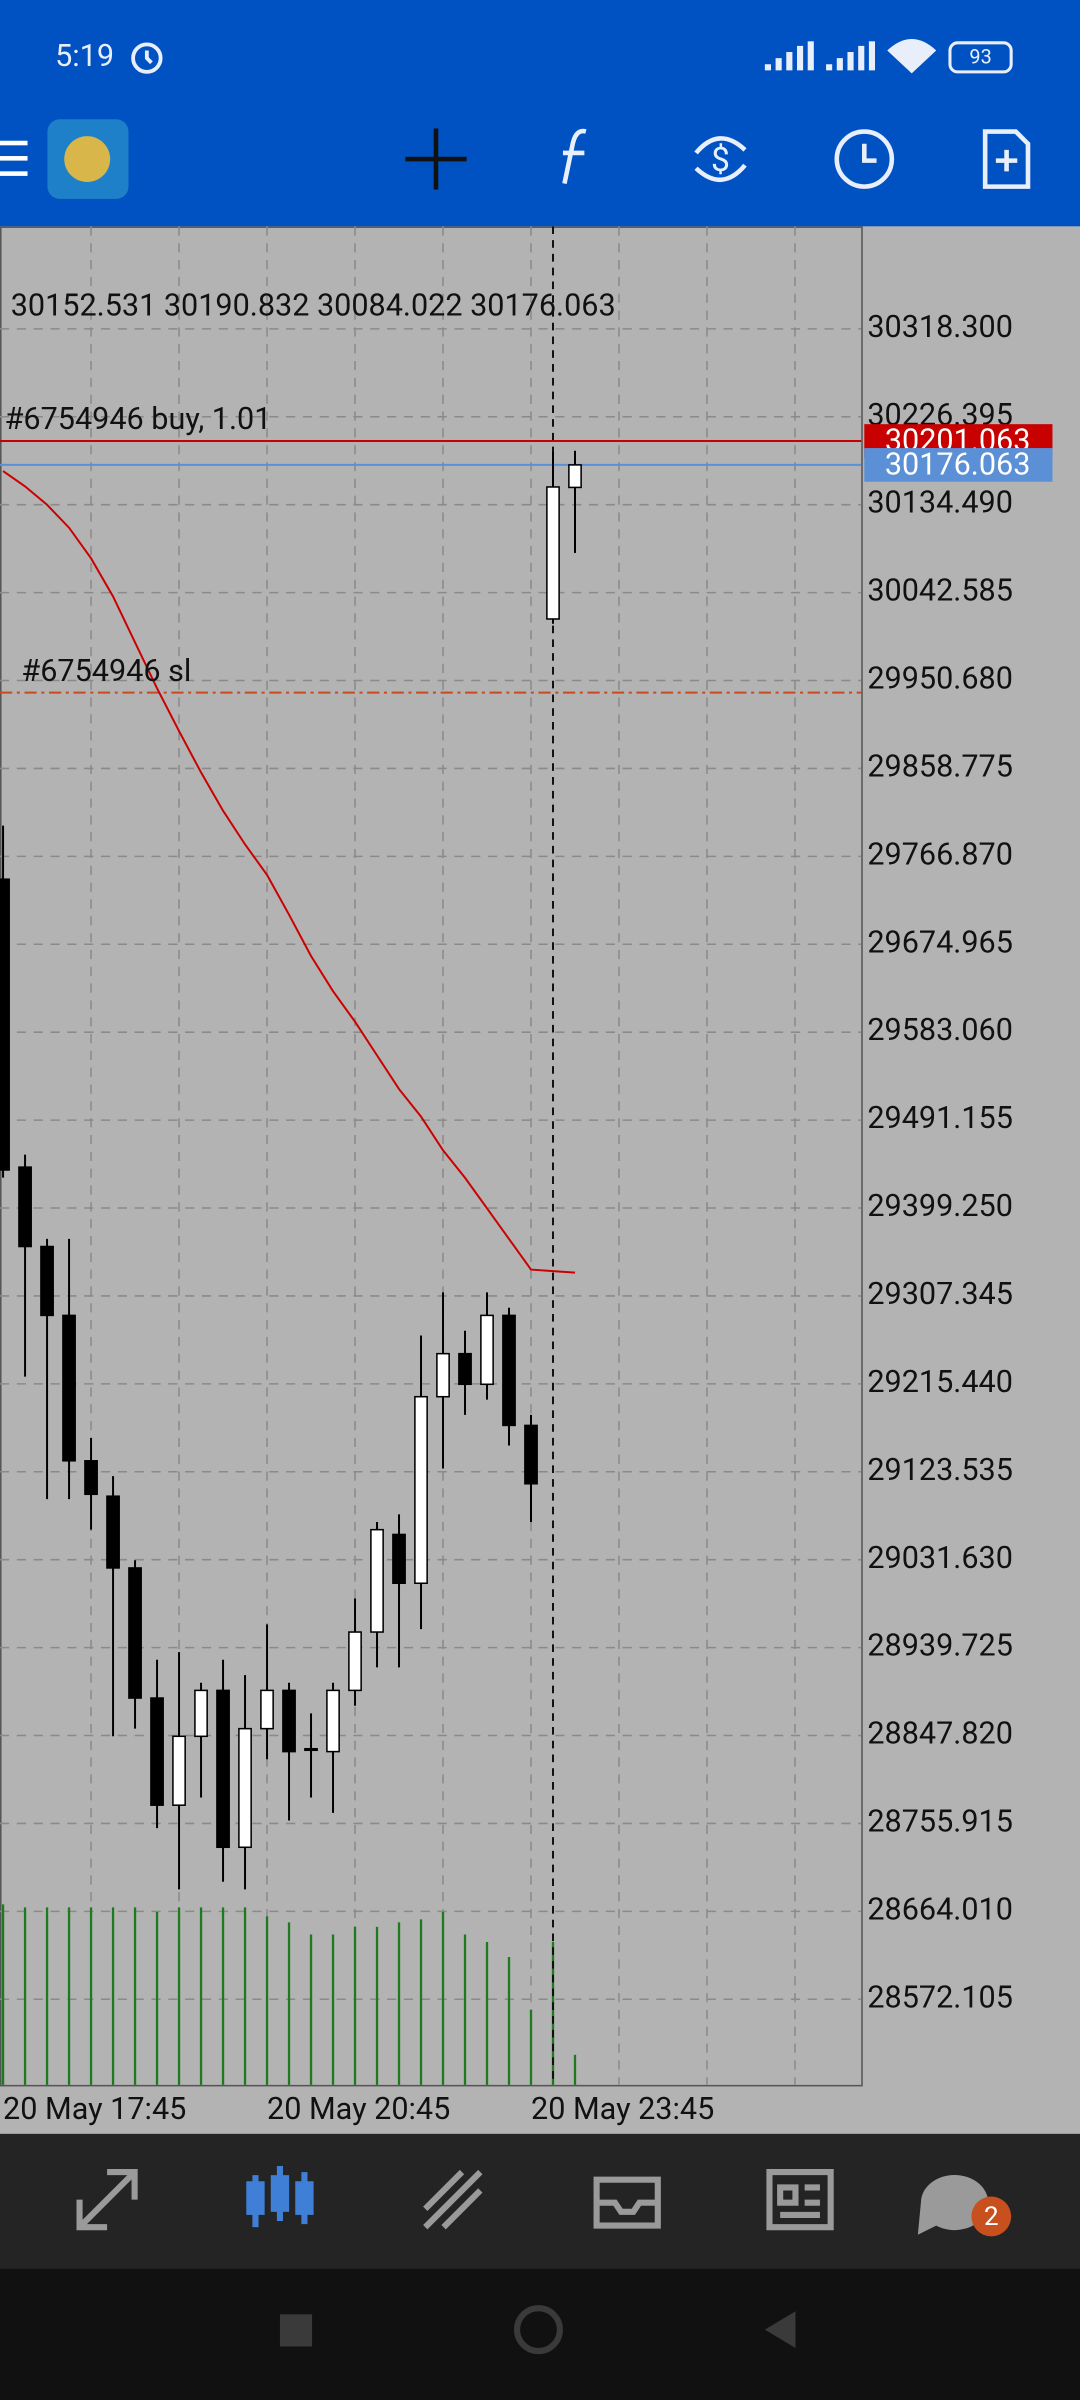 Image resolution: width=1080 pixels, height=2400 pixels. I want to click on battery, so click(980, 57).